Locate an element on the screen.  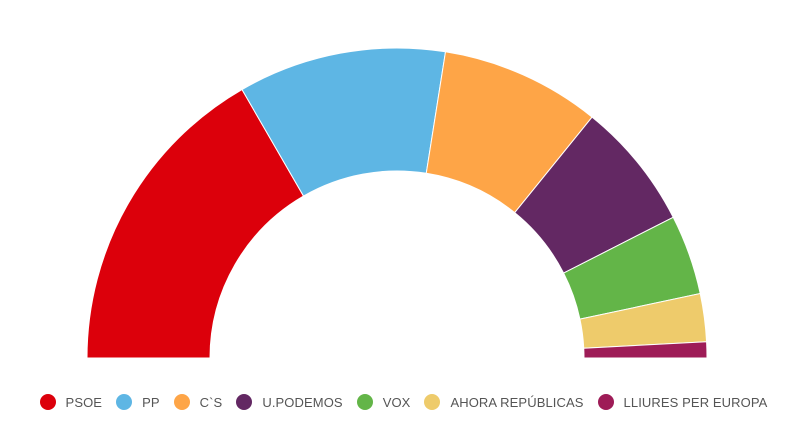
legend-label: LLIURES PER EUROPA is located at coordinates (695, 402).